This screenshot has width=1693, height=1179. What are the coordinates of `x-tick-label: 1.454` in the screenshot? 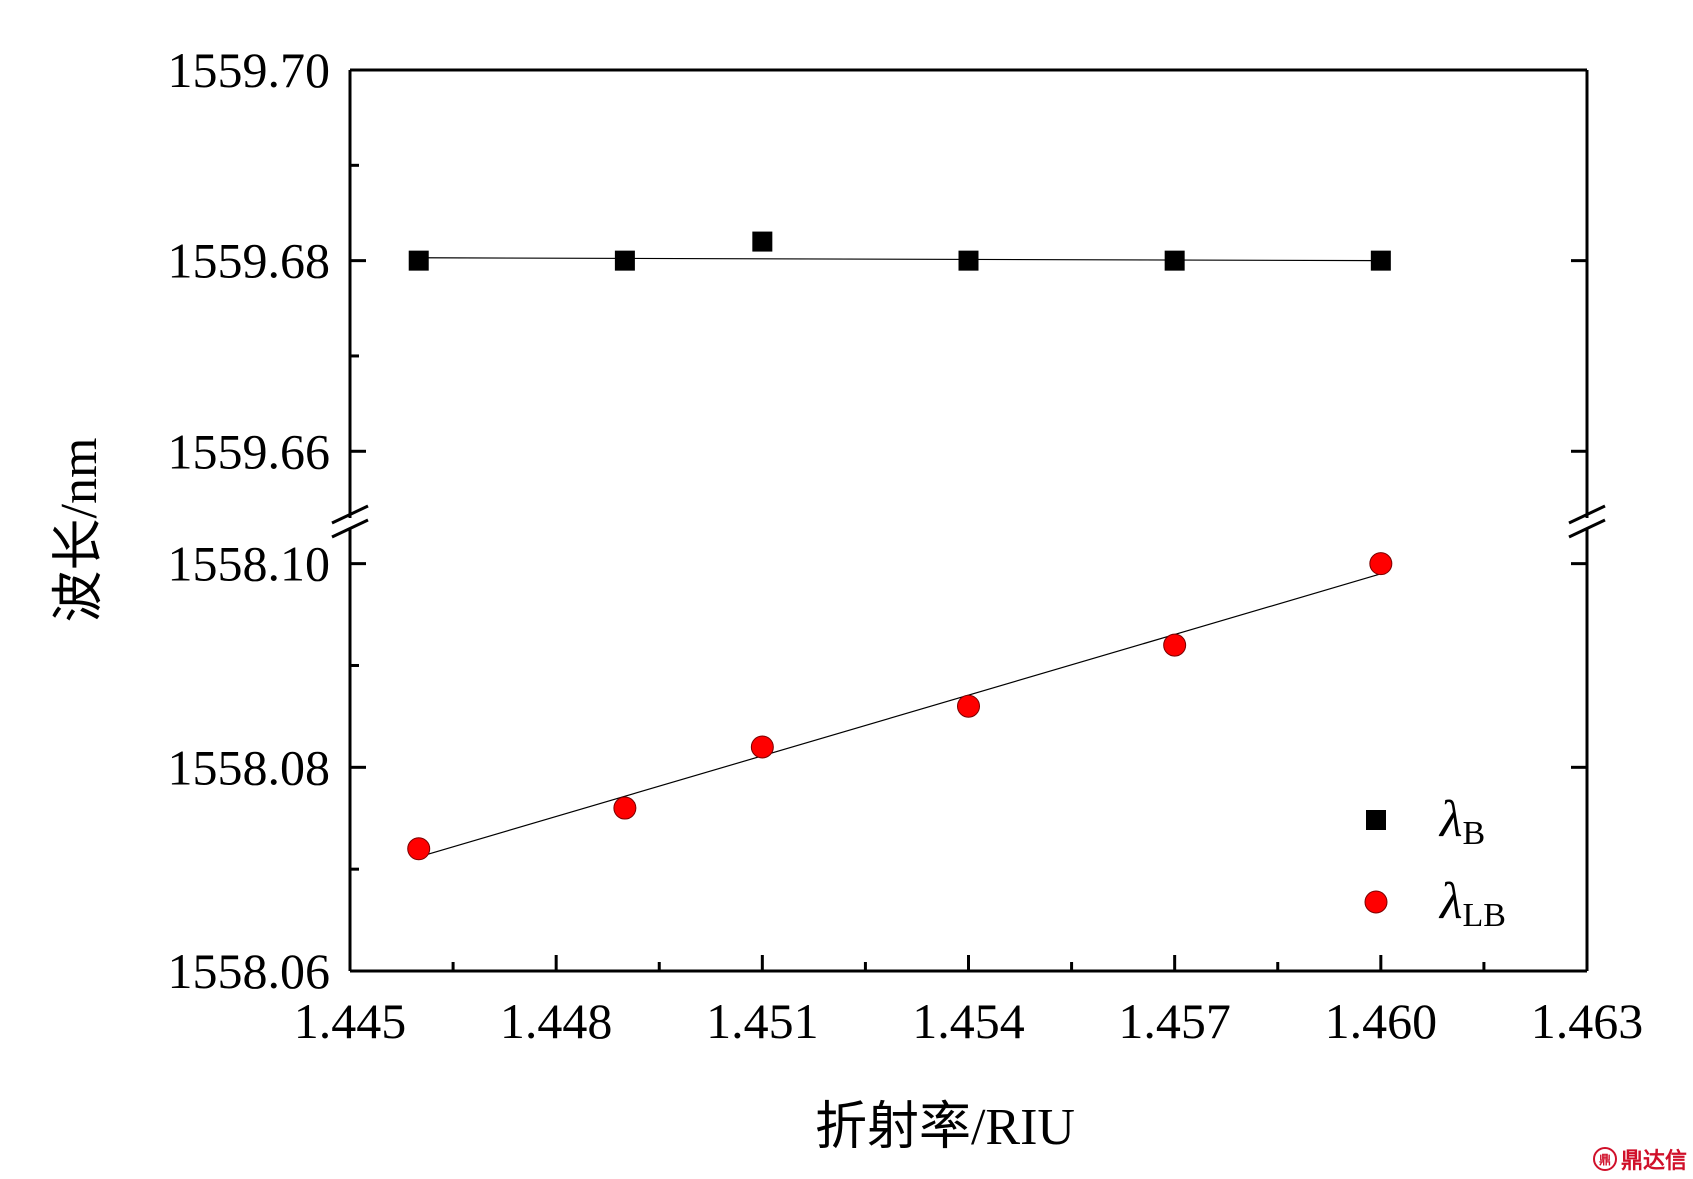 It's located at (968, 1021).